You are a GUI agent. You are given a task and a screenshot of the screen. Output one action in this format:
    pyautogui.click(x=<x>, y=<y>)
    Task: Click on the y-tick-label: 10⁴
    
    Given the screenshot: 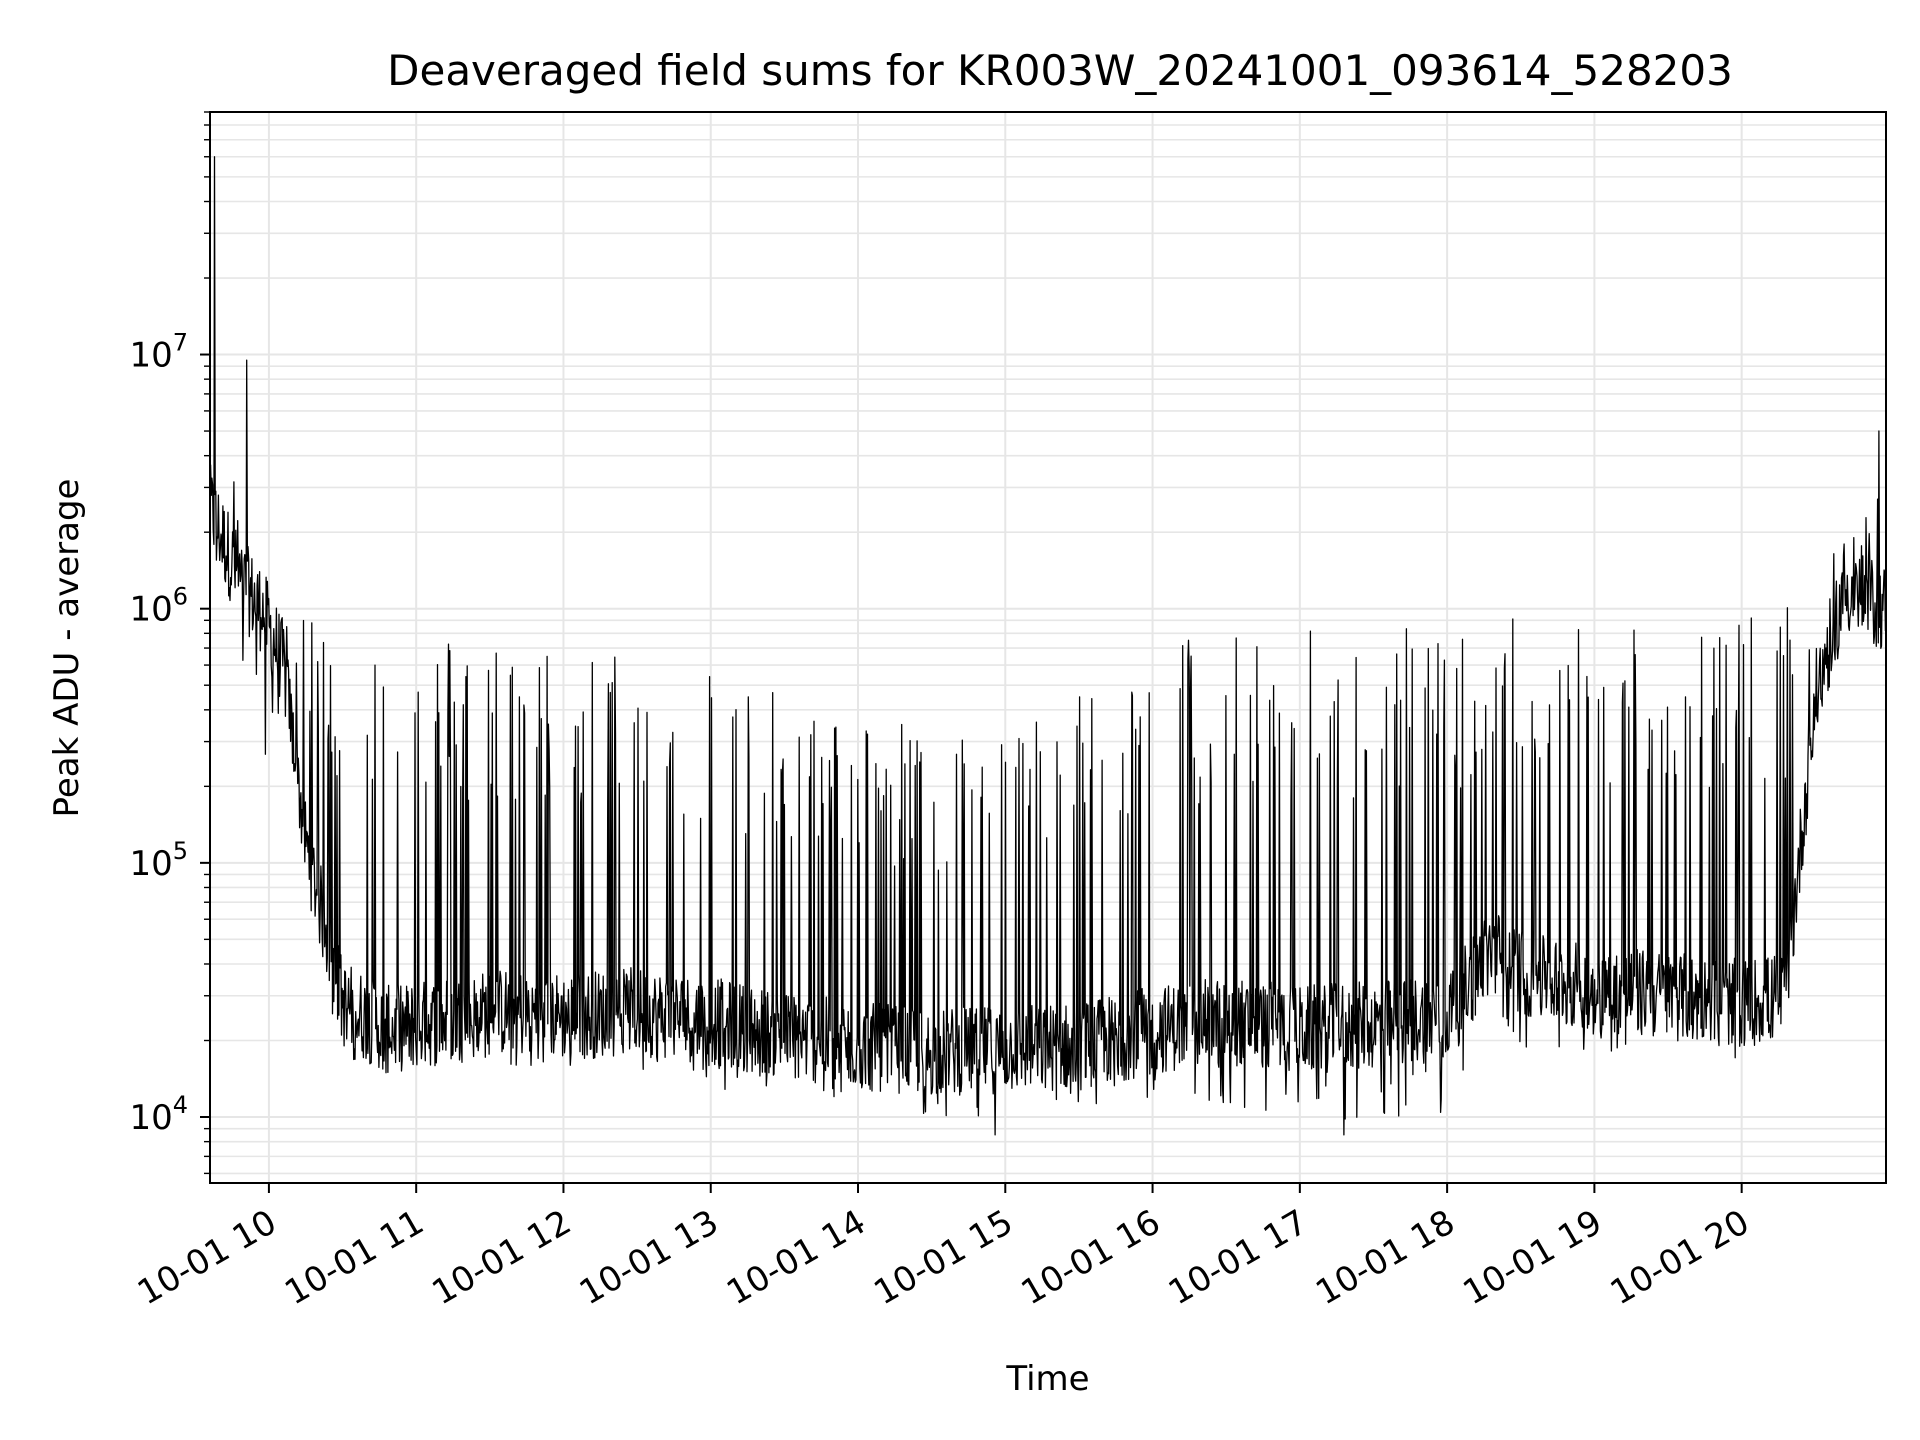 What is the action you would take?
    pyautogui.click(x=158, y=1114)
    